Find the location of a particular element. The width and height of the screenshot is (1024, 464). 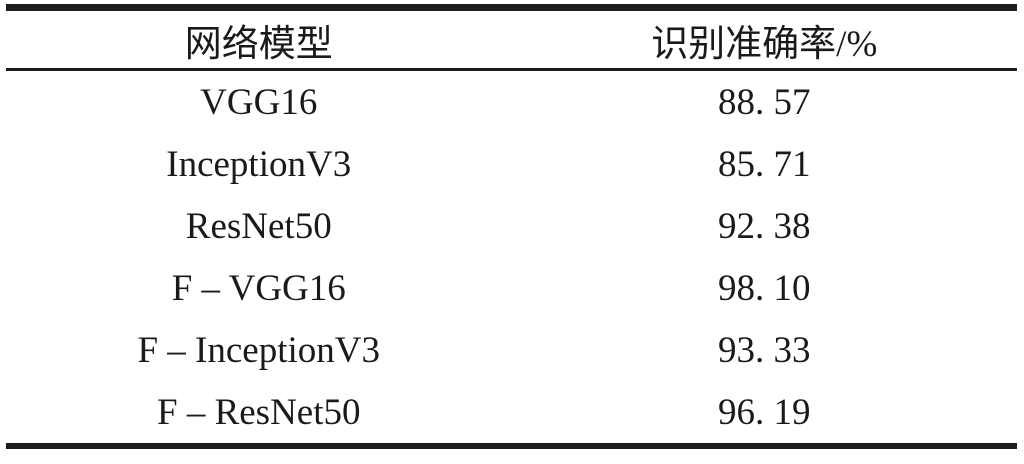

accuracy-cell: 93. 33 is located at coordinates (764, 350).